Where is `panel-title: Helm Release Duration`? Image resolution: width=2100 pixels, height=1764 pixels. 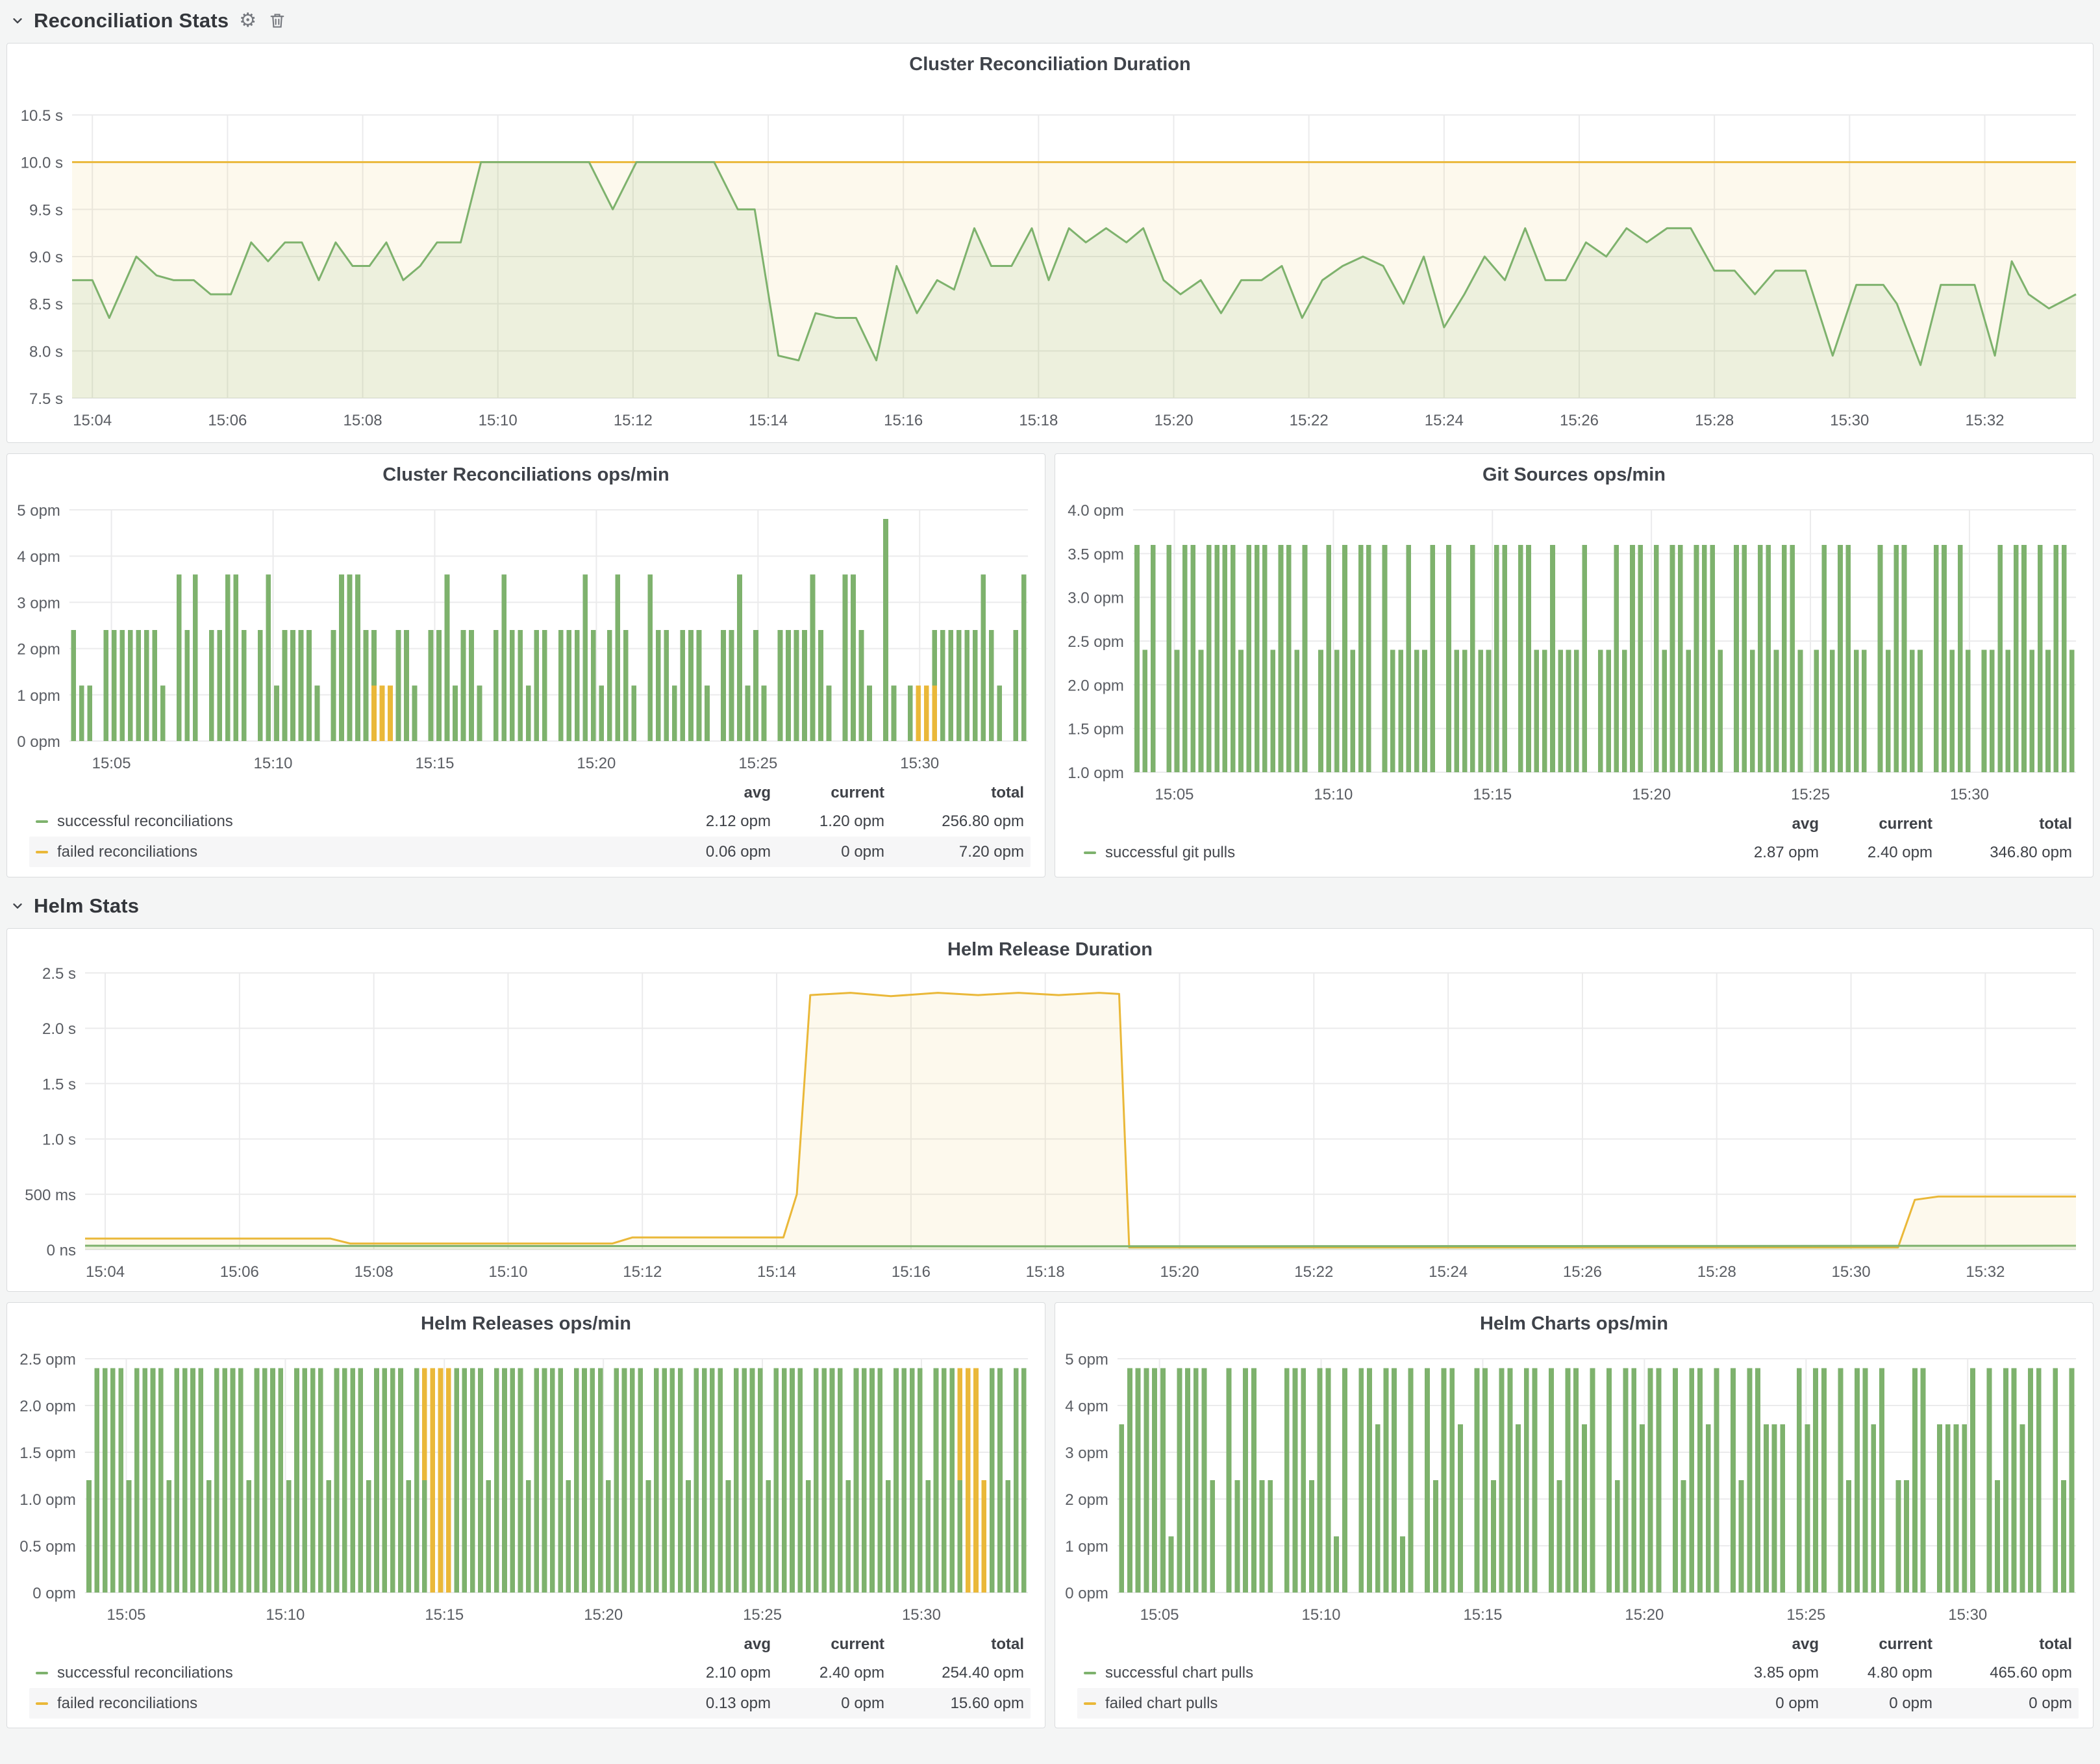 panel-title: Helm Release Duration is located at coordinates (1050, 950).